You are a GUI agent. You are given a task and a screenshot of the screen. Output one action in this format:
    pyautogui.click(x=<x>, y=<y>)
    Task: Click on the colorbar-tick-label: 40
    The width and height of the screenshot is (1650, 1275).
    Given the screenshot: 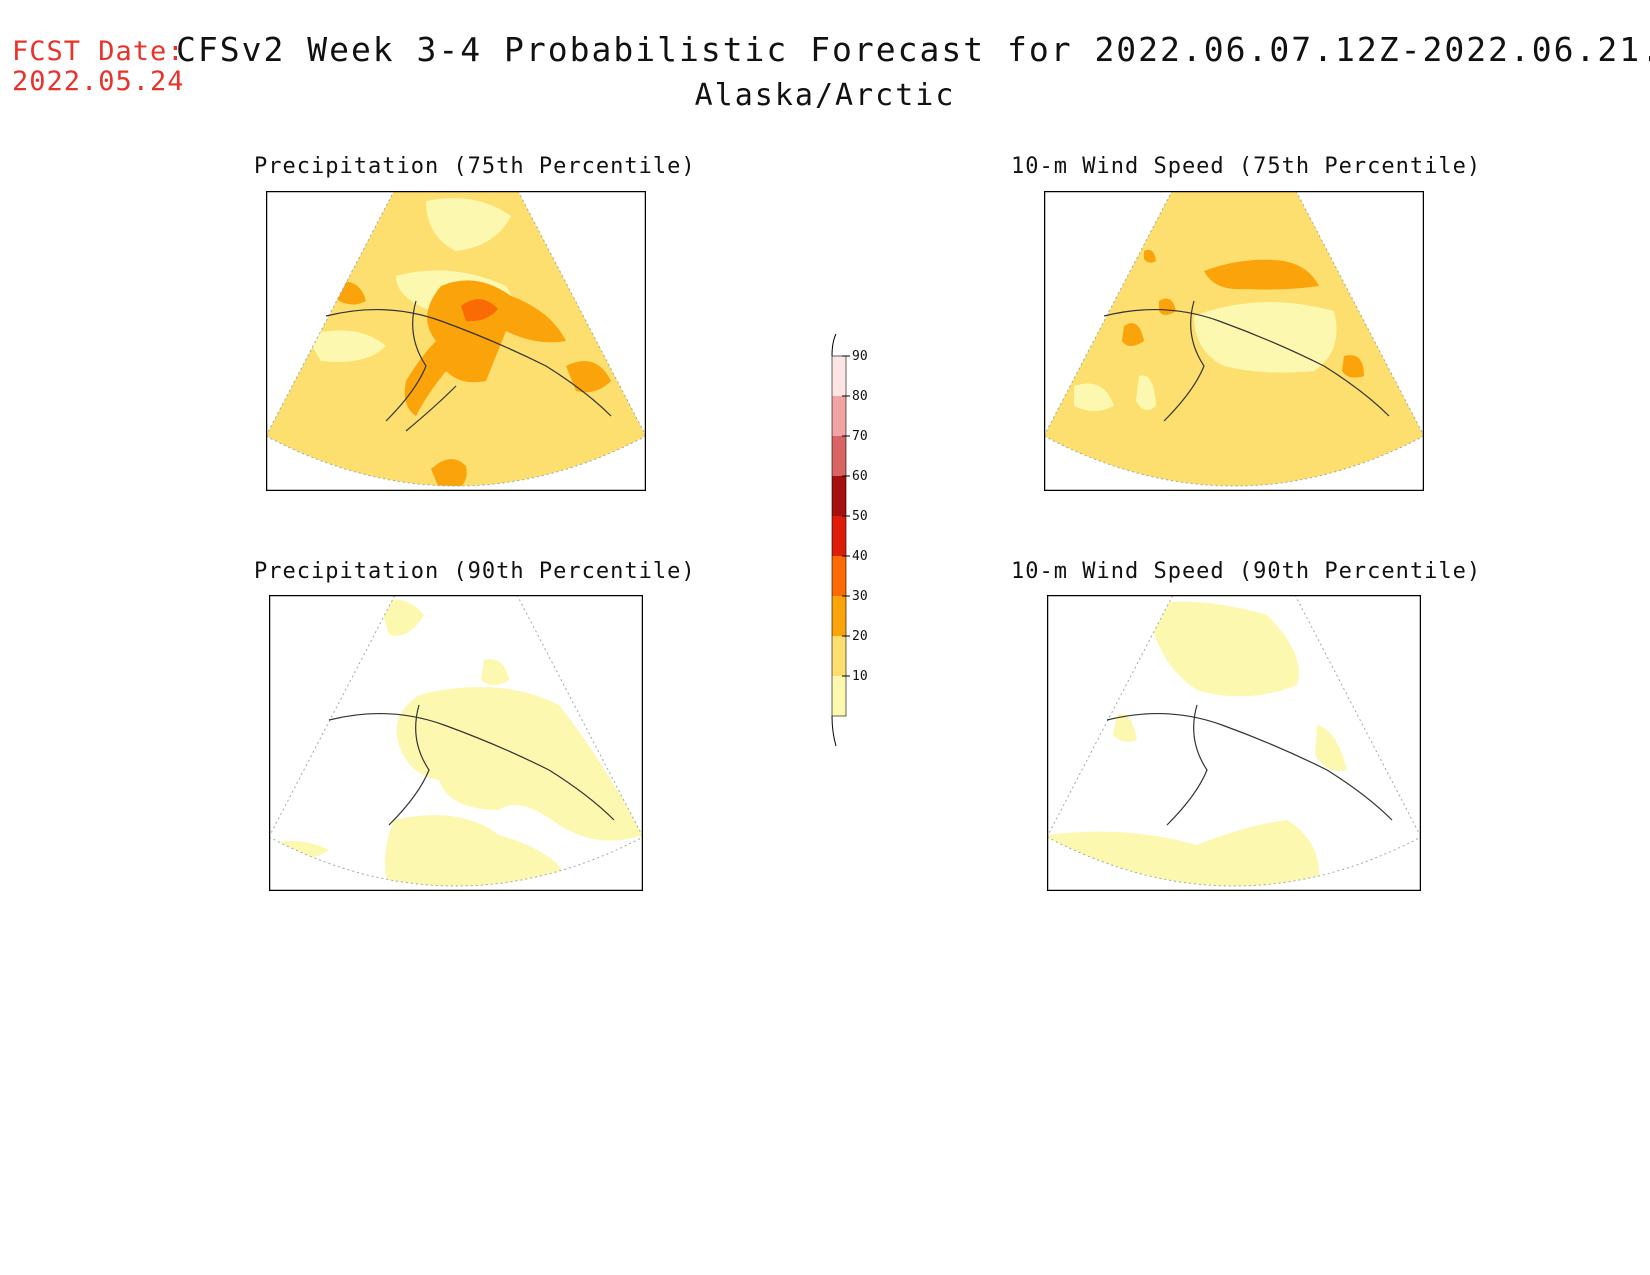 What is the action you would take?
    pyautogui.click(x=860, y=556)
    